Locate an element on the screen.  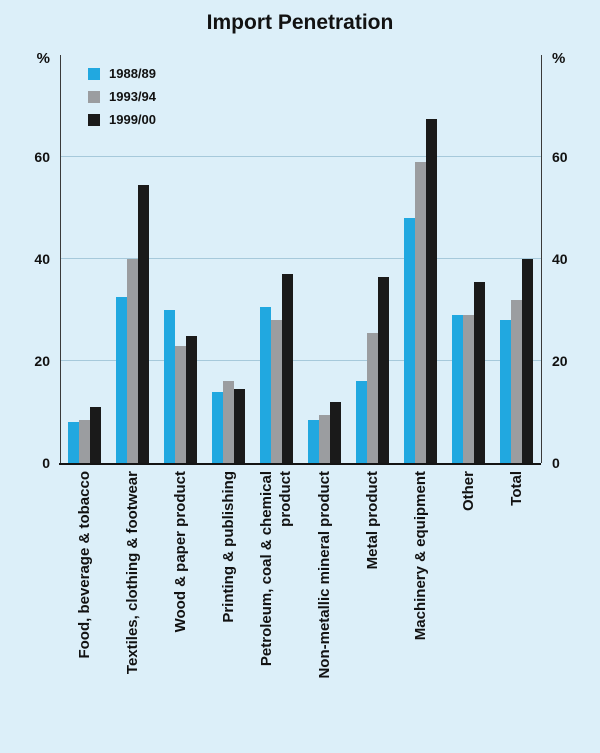
bar-series2-cat5 is located at coordinates (276, 391).